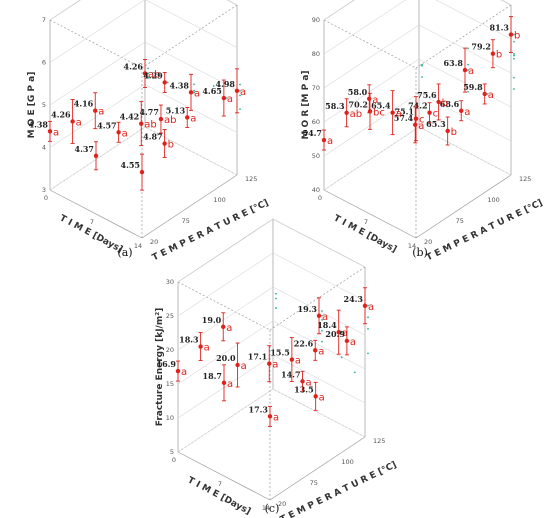  I want to click on value-label: 4.65, so click(211, 91).